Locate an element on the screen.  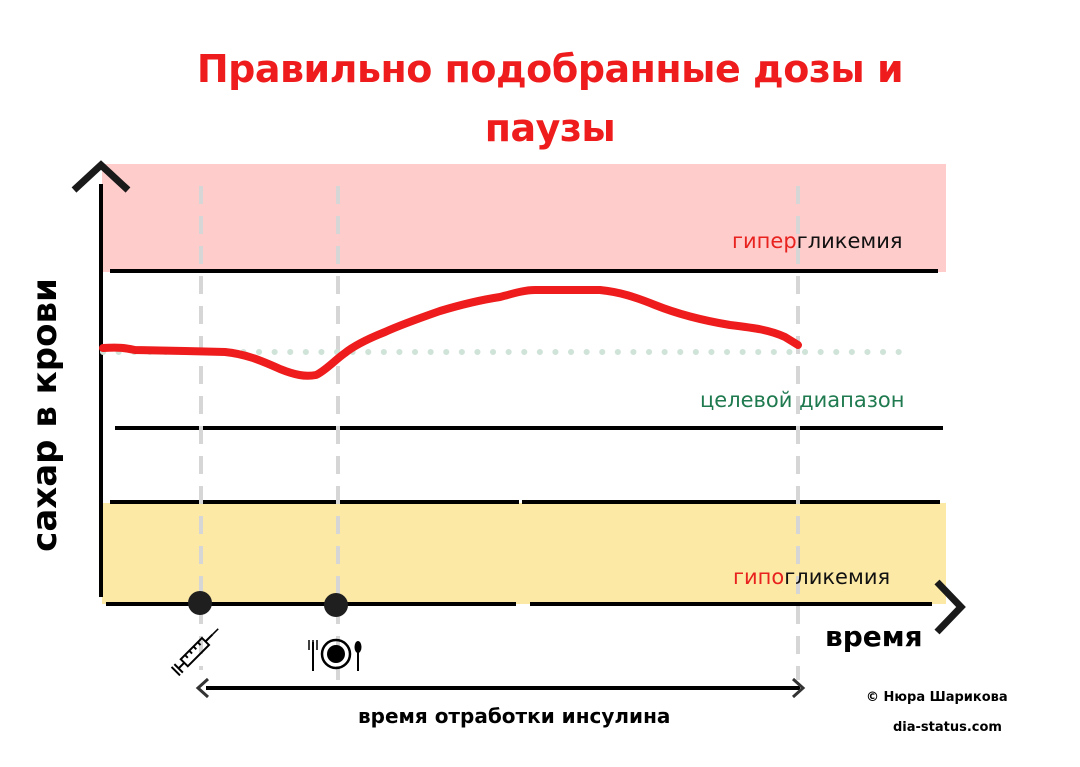
hypo-suffix: гликемия is located at coordinates (837, 577).